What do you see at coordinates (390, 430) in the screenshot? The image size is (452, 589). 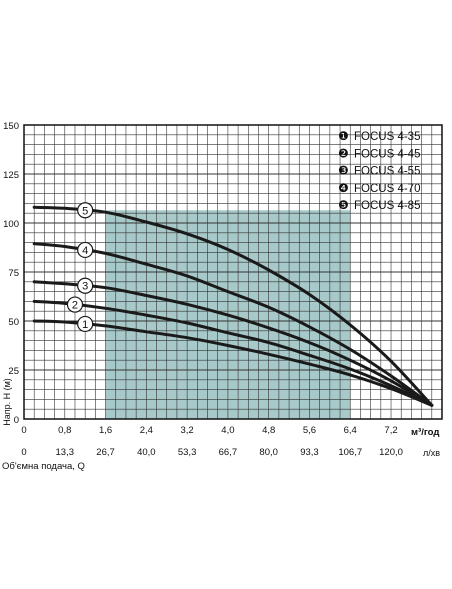 I see `x-tick-label-m3h: 7,2` at bounding box center [390, 430].